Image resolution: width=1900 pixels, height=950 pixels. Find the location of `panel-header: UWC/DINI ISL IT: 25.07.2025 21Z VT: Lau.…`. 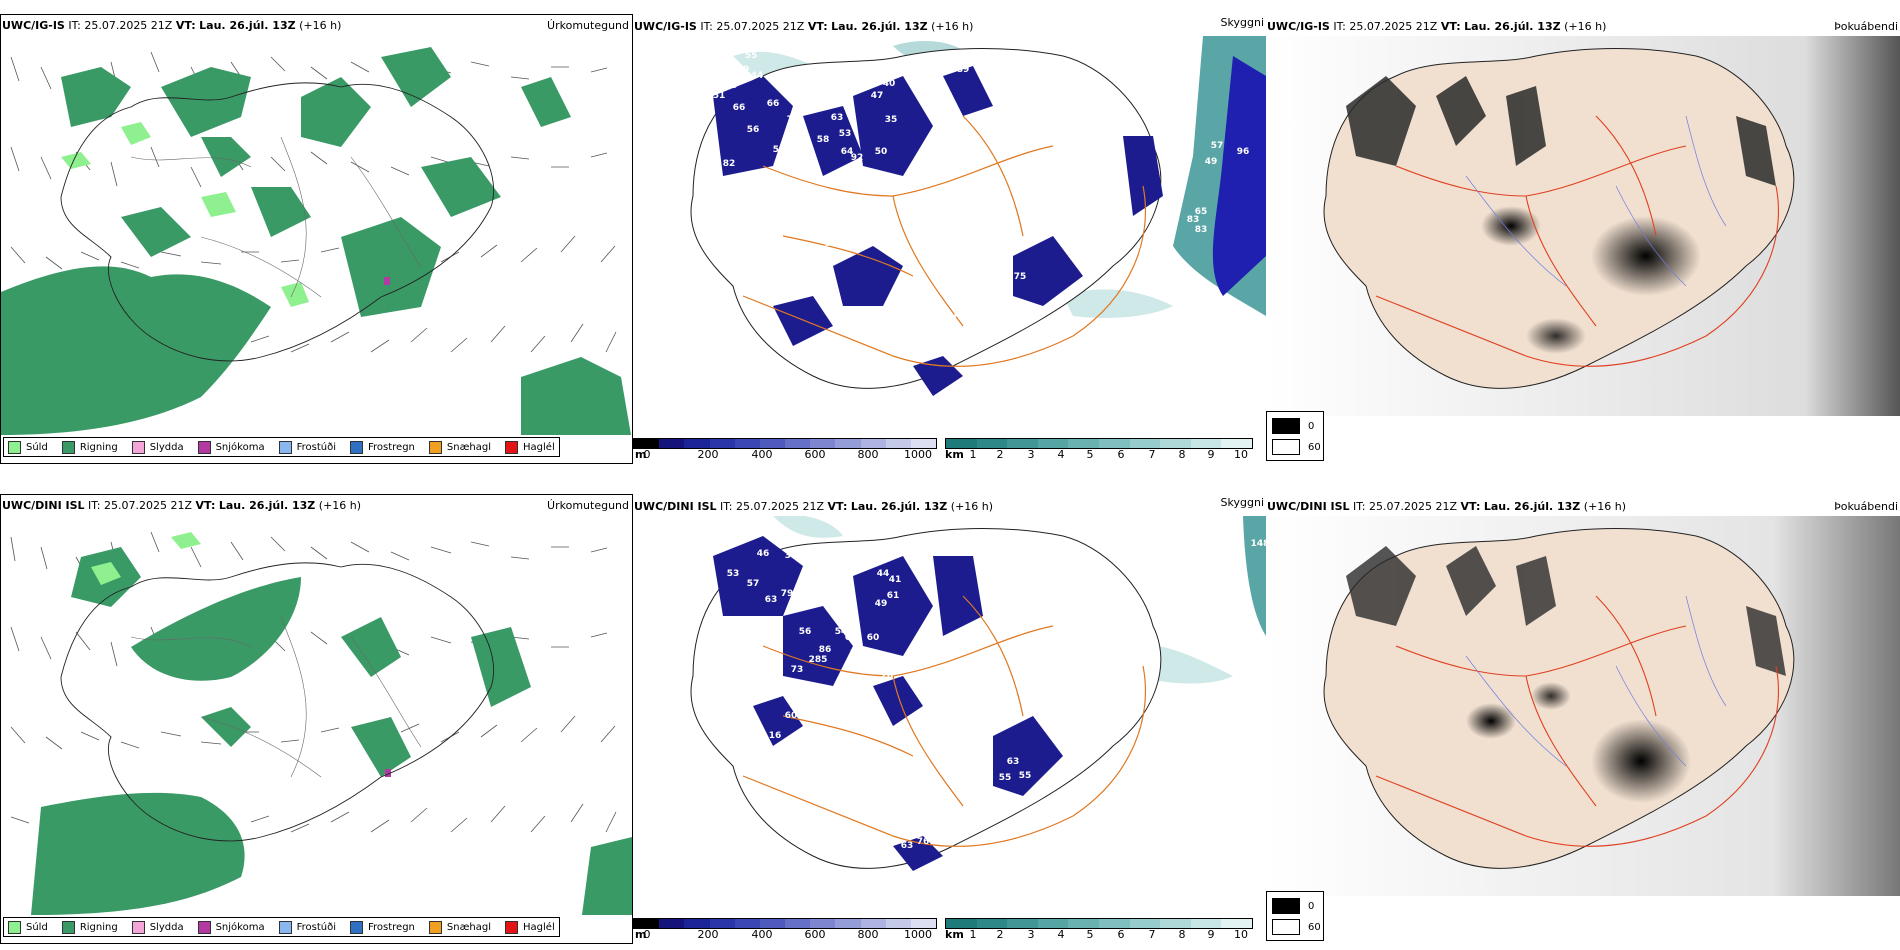

panel-header: UWC/DINI ISL IT: 25.07.2025 21Z VT: Lau.… is located at coordinates (814, 506).